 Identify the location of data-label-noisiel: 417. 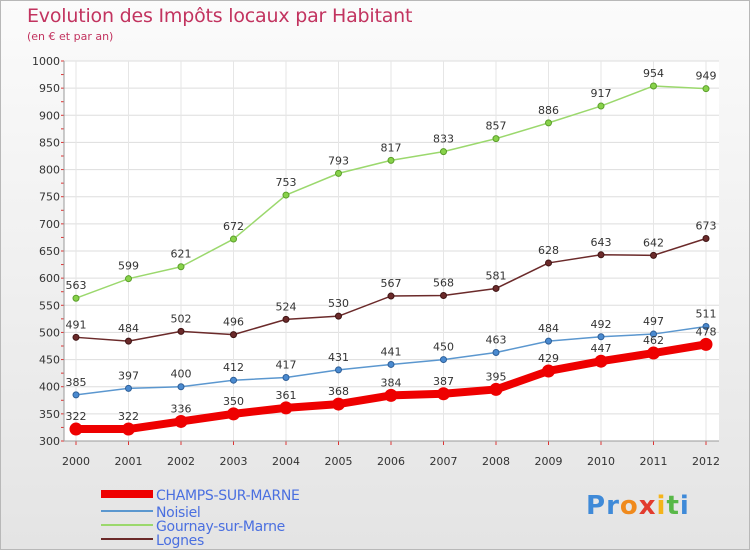
(286, 364).